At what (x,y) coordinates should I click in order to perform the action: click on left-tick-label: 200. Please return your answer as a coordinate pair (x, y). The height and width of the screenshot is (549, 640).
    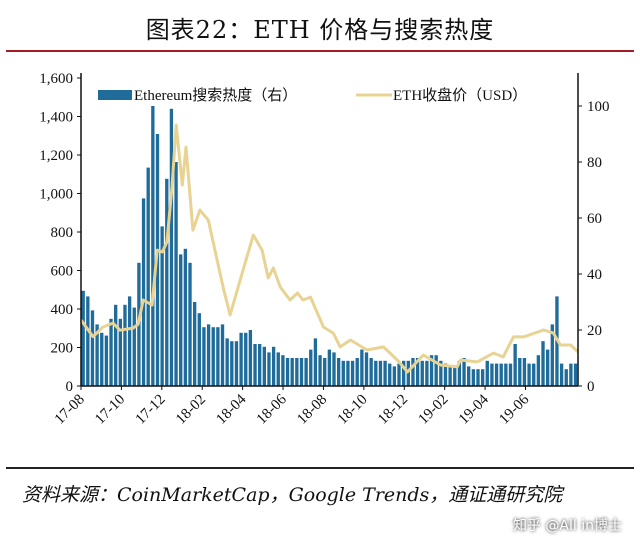
    Looking at the image, I should click on (62, 349).